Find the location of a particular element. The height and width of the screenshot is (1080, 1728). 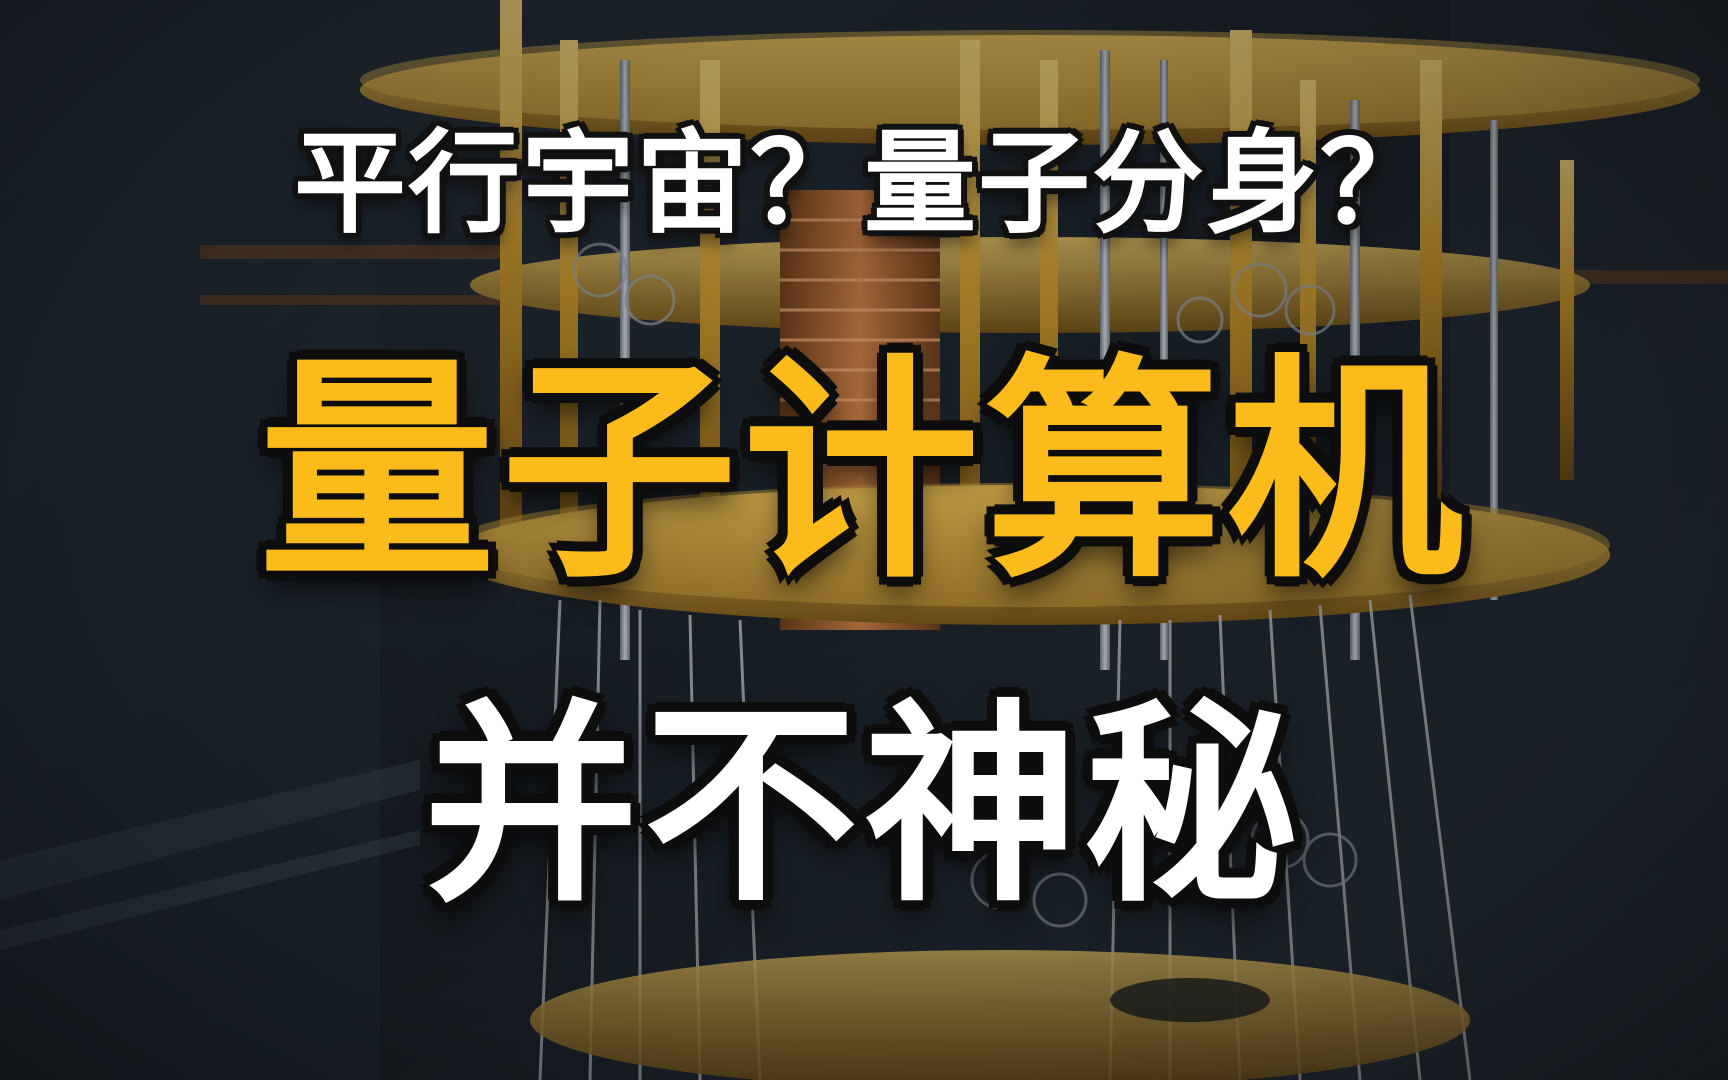

subtitle-question: 平行宇宙？量子分身？ is located at coordinates (864, 184).